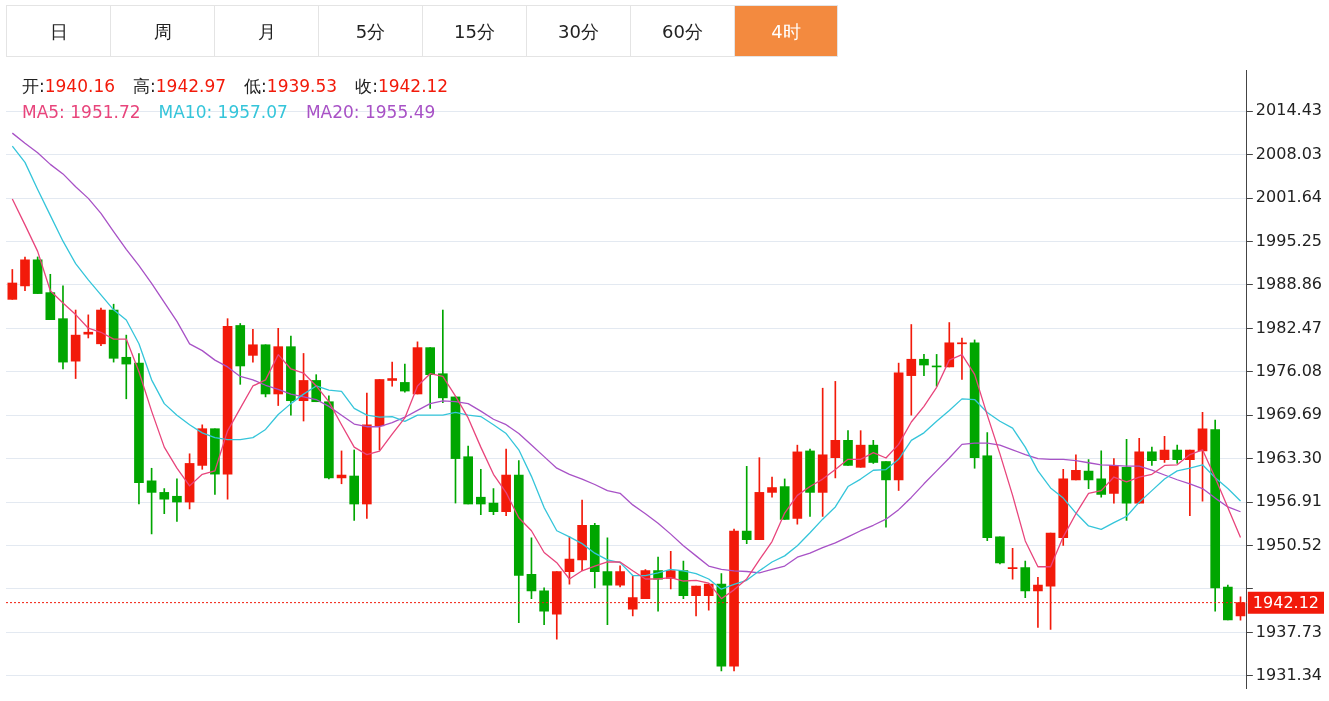  What do you see at coordinates (1289, 370) in the screenshot?
I see `y-tick-label: 1976.08` at bounding box center [1289, 370].